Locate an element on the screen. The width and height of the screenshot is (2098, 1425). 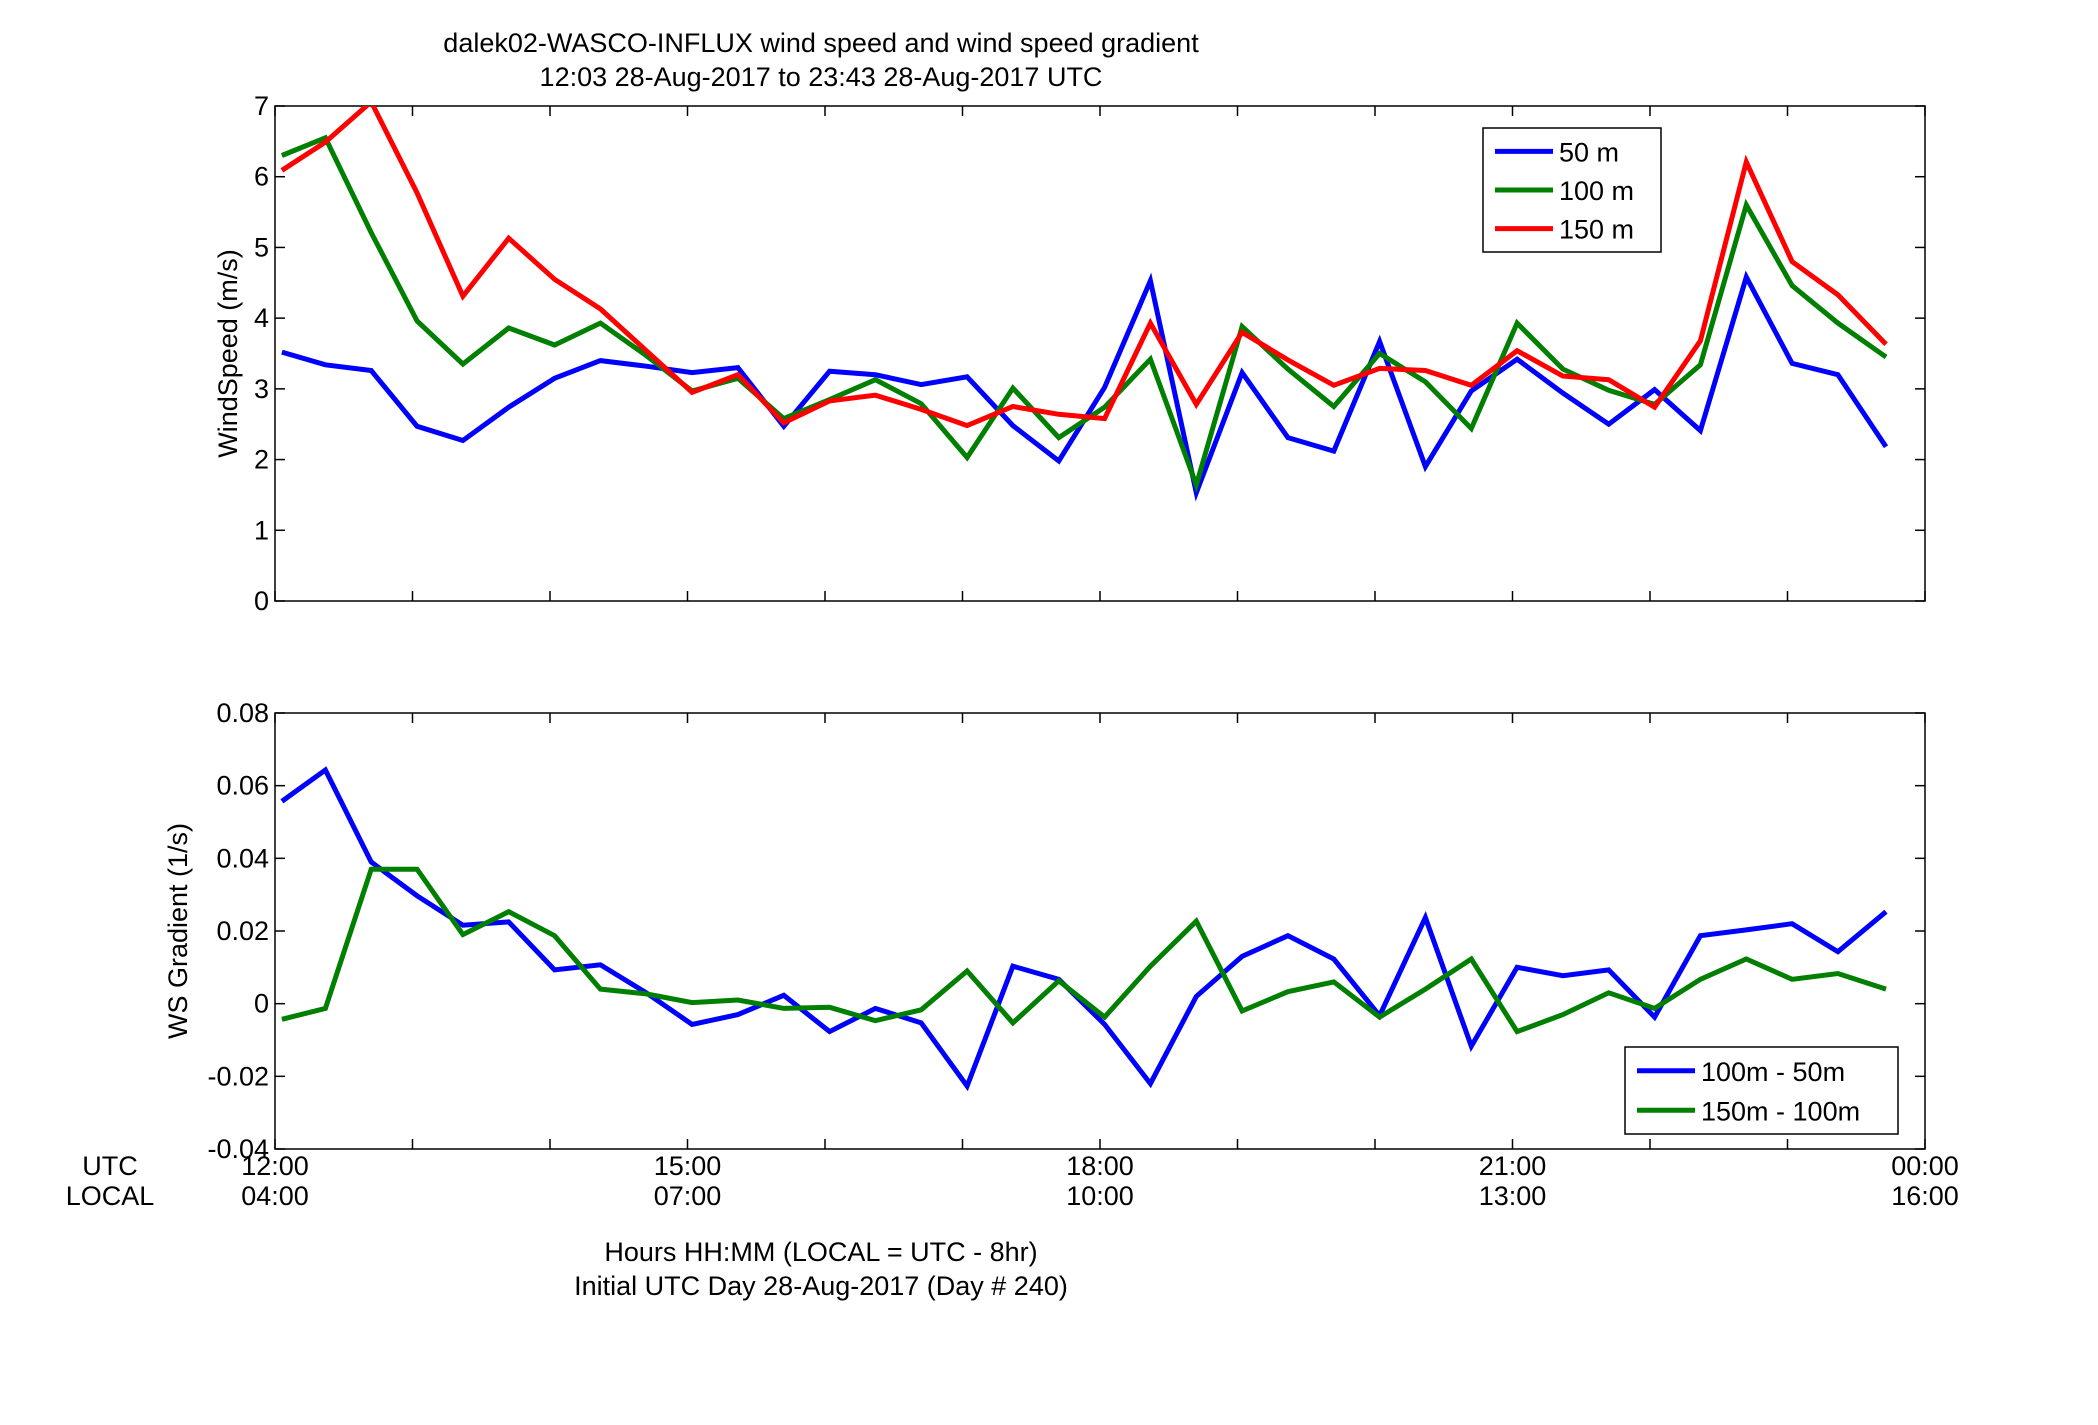
y-tick-label: 0.06 is located at coordinates (242, 786).